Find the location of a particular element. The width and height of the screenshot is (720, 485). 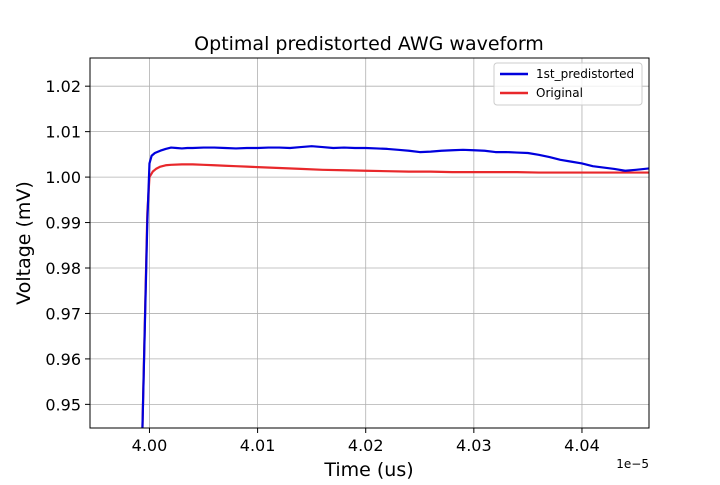

x-tick-label: 4.04 is located at coordinates (582, 445).